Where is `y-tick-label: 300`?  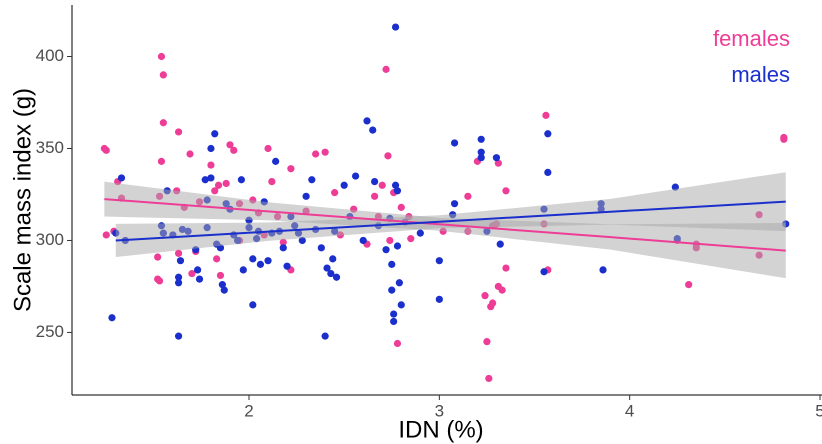 y-tick-label: 300 is located at coordinates (50, 239).